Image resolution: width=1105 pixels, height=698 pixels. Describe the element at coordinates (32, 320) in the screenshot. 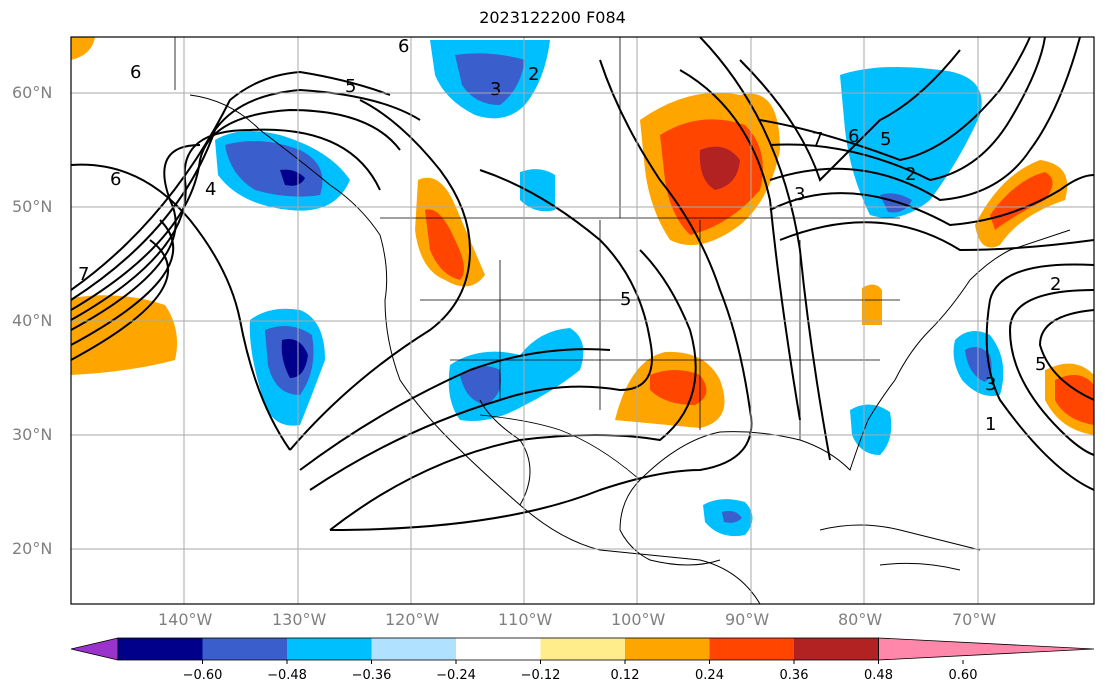

I see `latitude-label: 40°N` at that location.